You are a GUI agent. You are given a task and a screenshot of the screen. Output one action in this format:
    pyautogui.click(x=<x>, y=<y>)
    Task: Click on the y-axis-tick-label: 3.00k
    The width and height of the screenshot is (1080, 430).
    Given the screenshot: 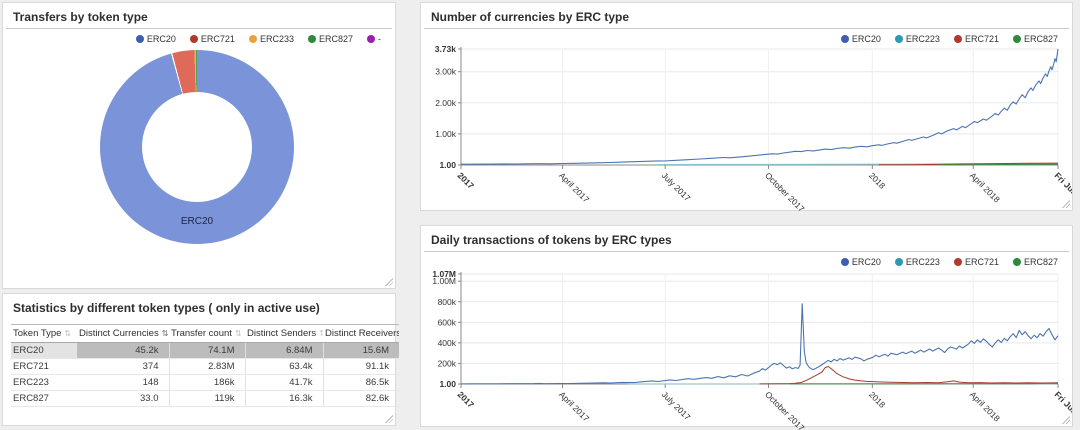 What is the action you would take?
    pyautogui.click(x=446, y=72)
    